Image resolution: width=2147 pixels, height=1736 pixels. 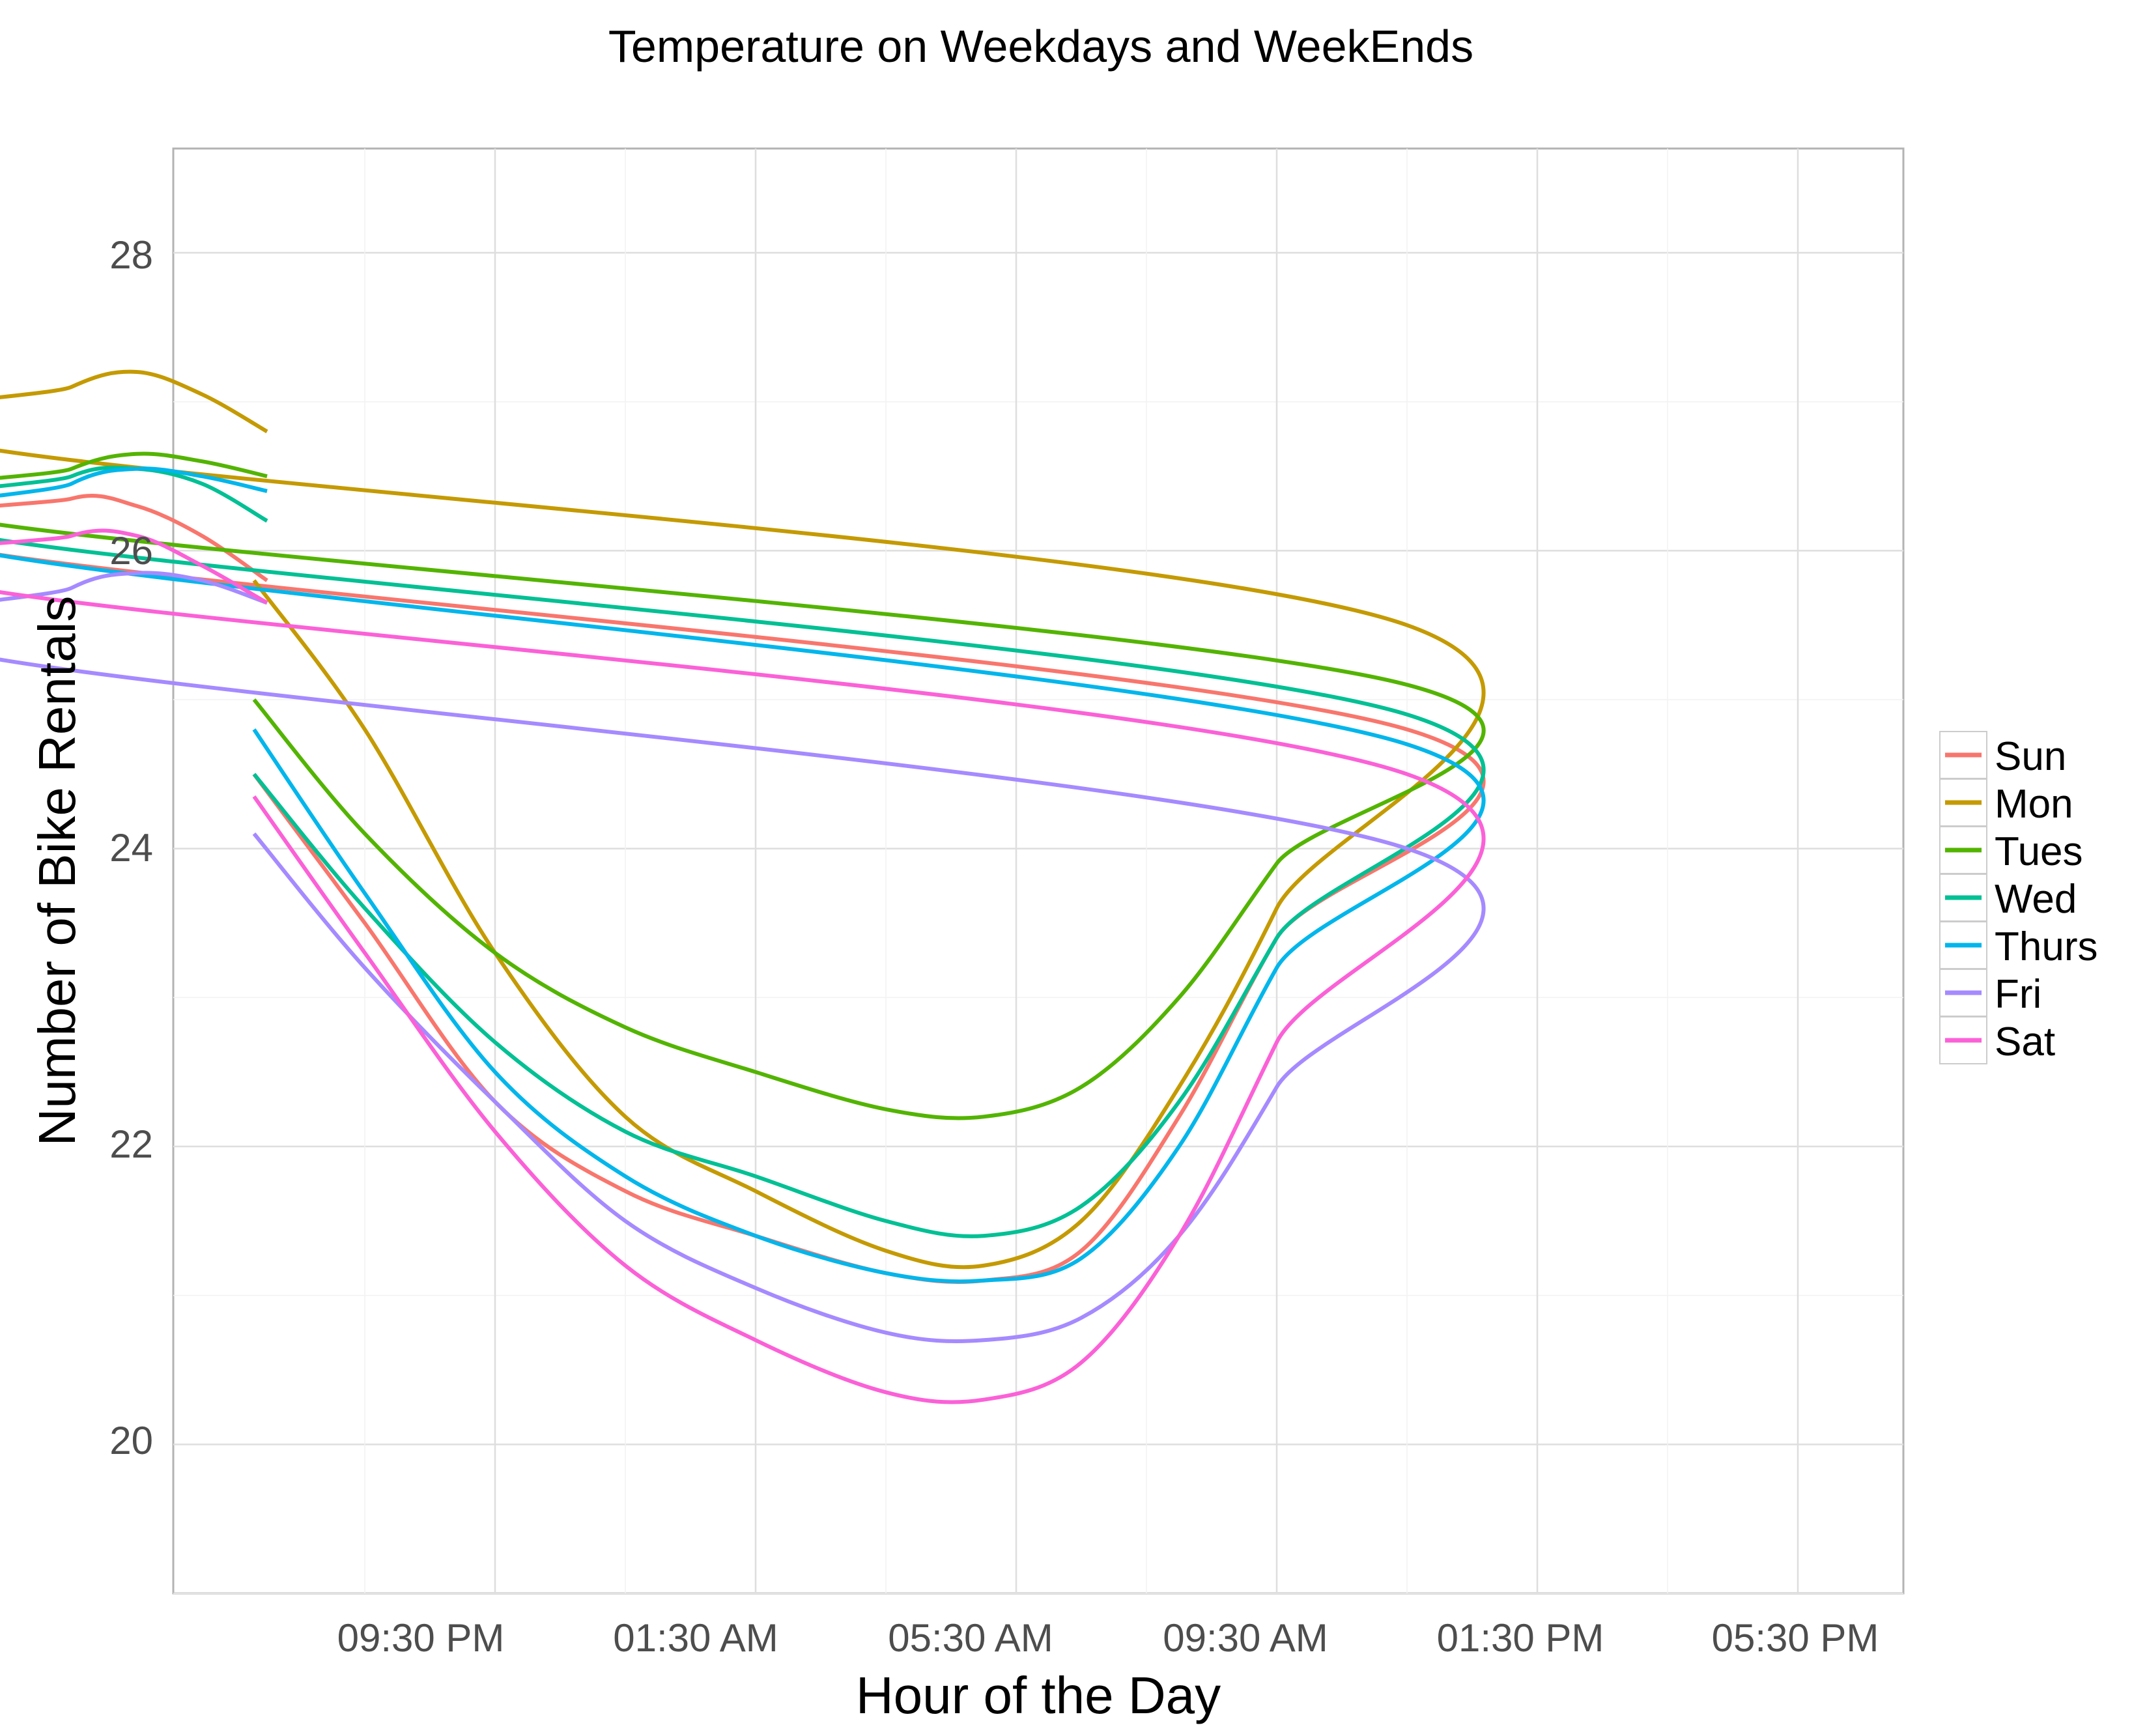 What do you see at coordinates (57, 871) in the screenshot?
I see `y-axis-title: Number of Bike Rentals` at bounding box center [57, 871].